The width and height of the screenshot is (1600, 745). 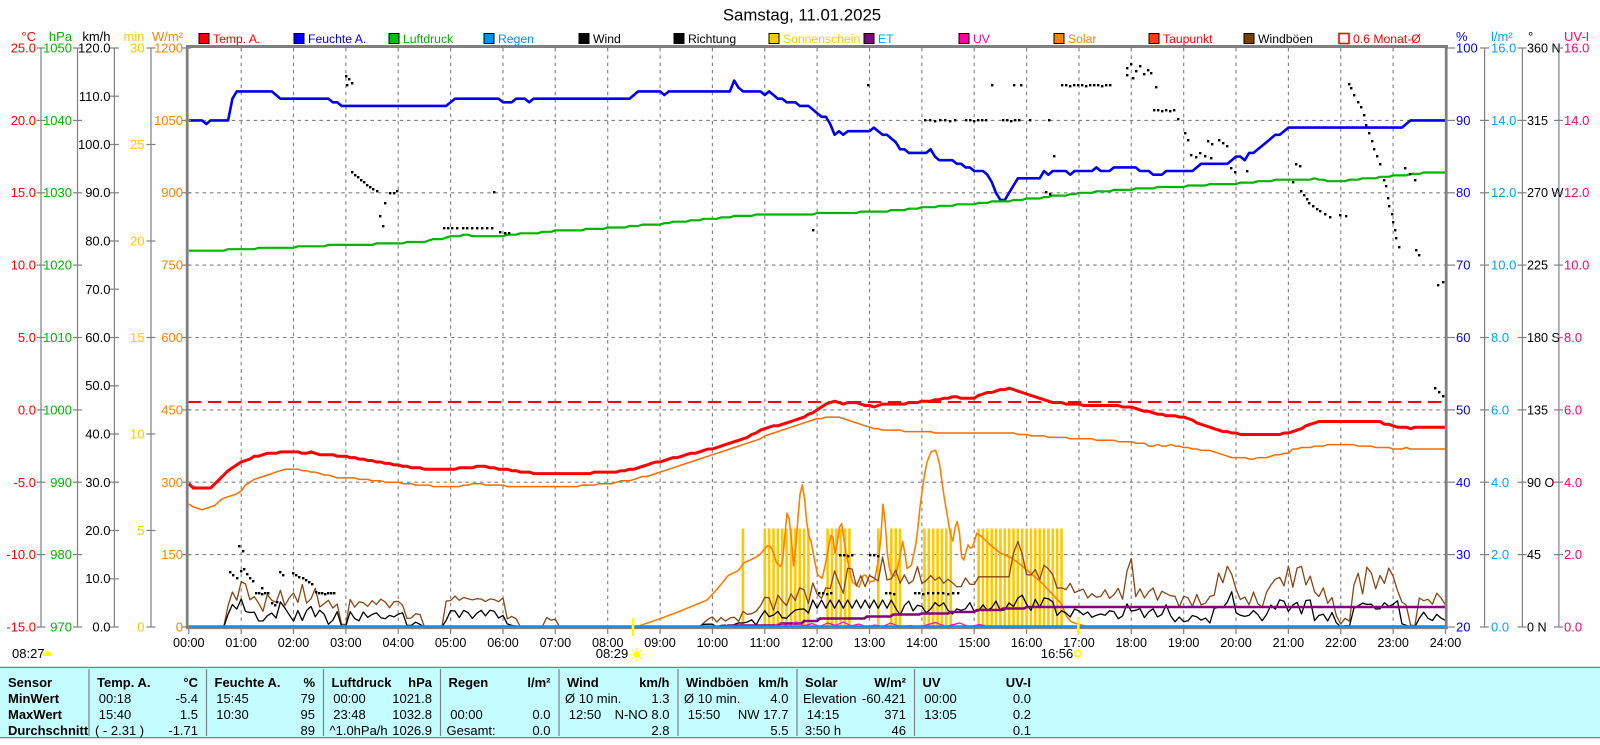 I want to click on svg-text: 12:00, so click(x=817, y=643).